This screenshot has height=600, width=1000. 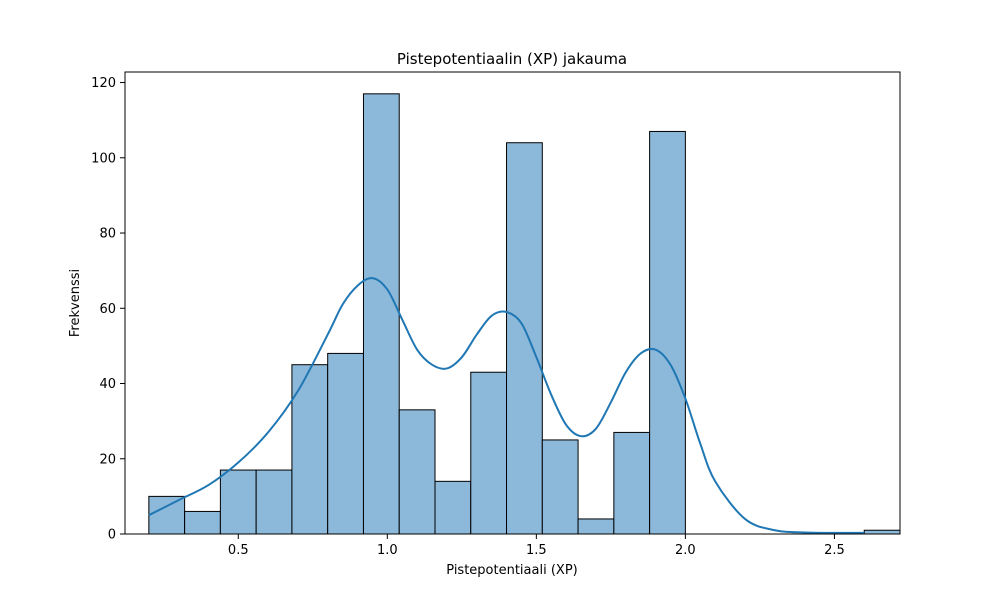 I want to click on x-tick-label: 2.0, so click(x=685, y=550).